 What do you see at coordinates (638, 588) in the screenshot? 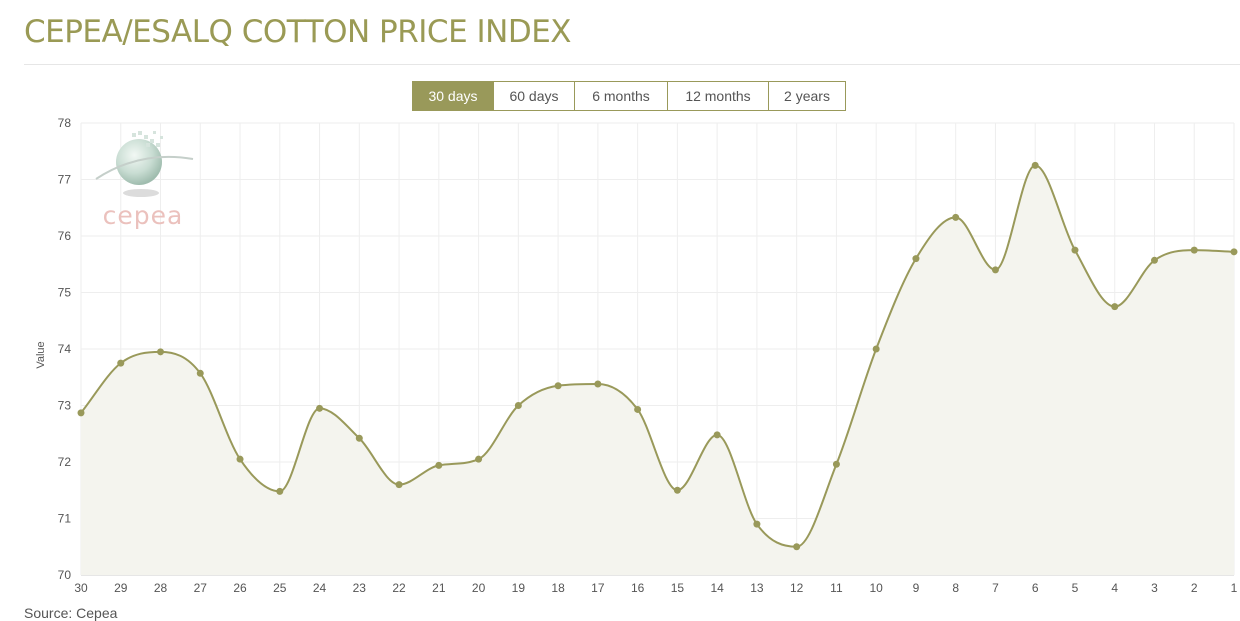
I see `x-tick-label: 16` at bounding box center [638, 588].